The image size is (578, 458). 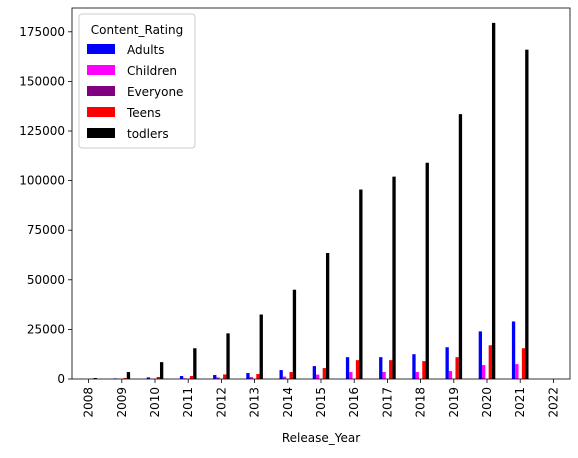 I want to click on bar-todlers-2009, so click(x=128, y=375).